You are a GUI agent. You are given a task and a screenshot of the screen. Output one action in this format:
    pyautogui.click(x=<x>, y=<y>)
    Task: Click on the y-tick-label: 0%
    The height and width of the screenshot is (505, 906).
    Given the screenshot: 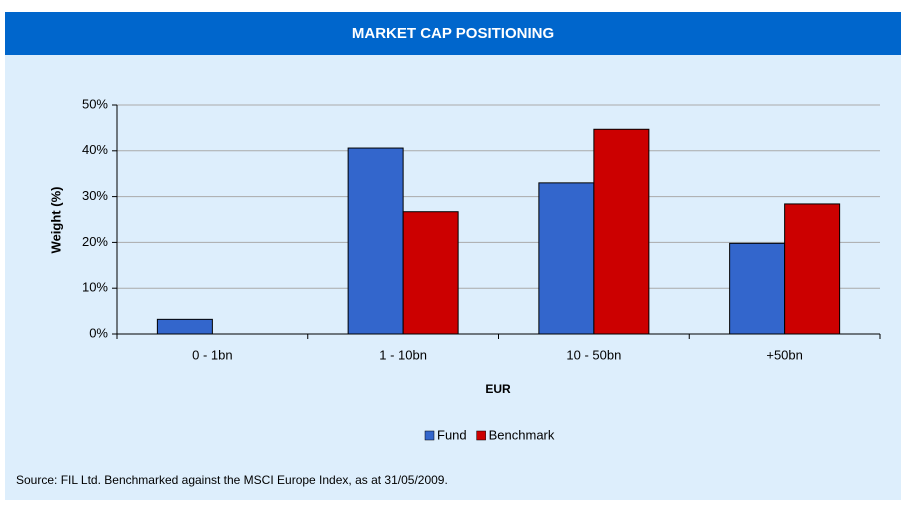 What is the action you would take?
    pyautogui.click(x=98, y=332)
    